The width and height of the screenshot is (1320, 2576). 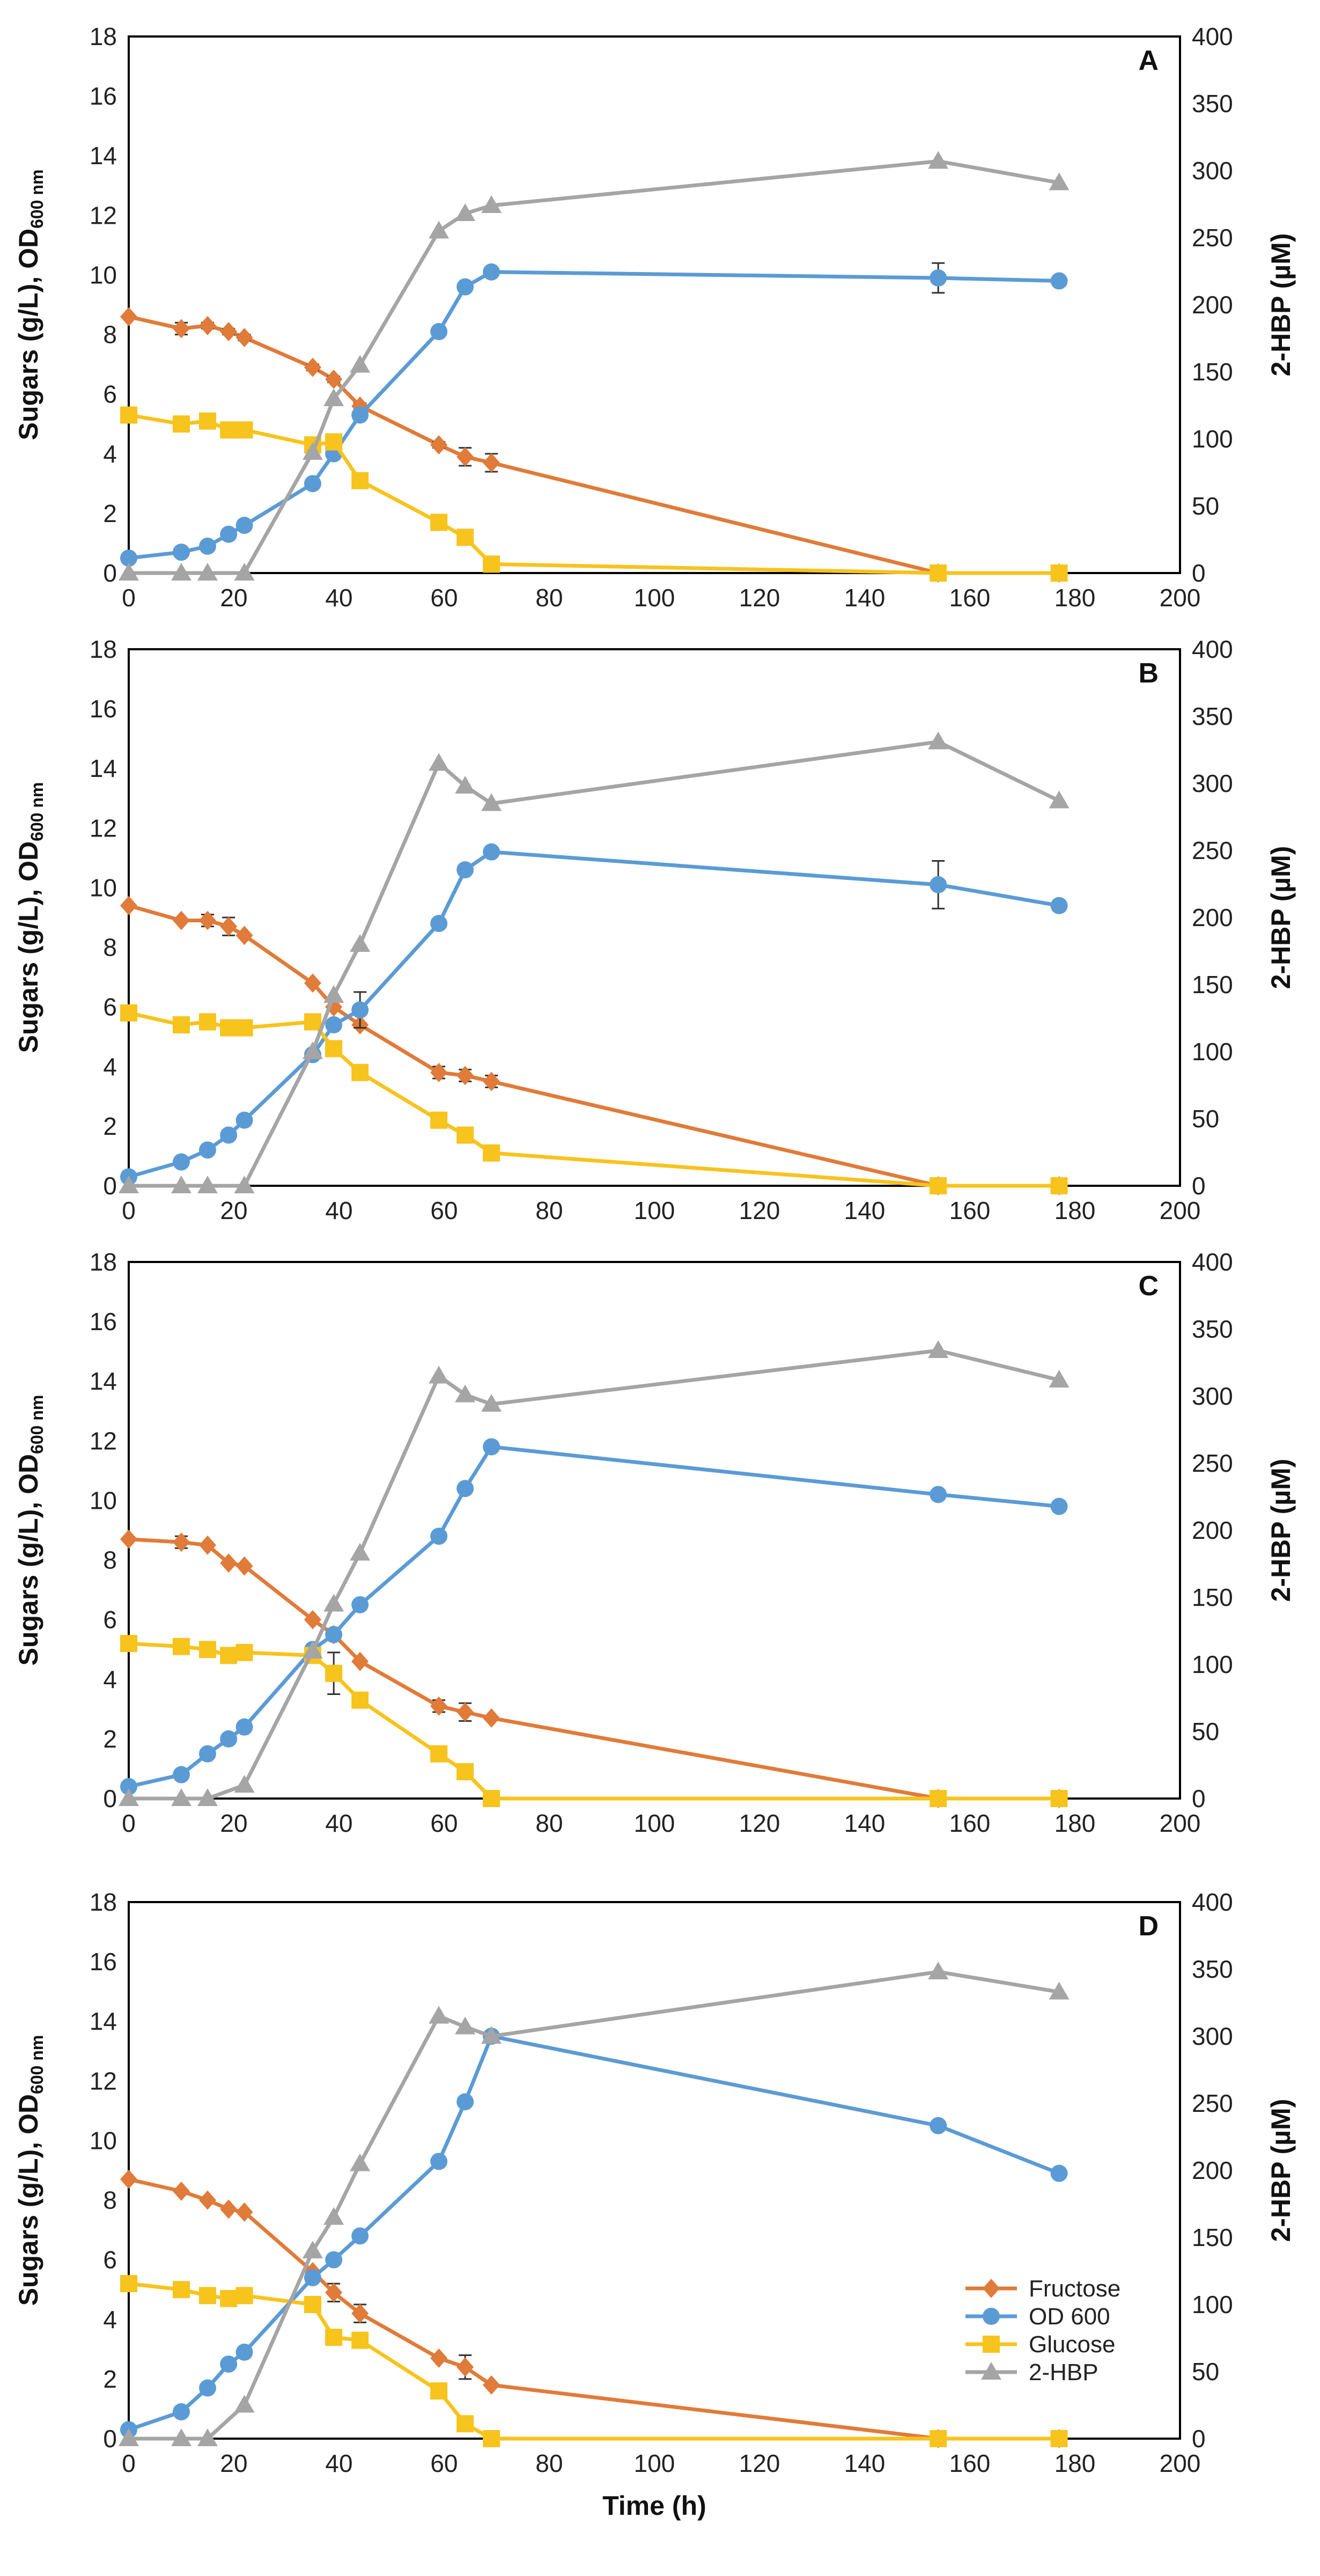 What do you see at coordinates (129, 2463) in the screenshot?
I see `x-tick-label: 0` at bounding box center [129, 2463].